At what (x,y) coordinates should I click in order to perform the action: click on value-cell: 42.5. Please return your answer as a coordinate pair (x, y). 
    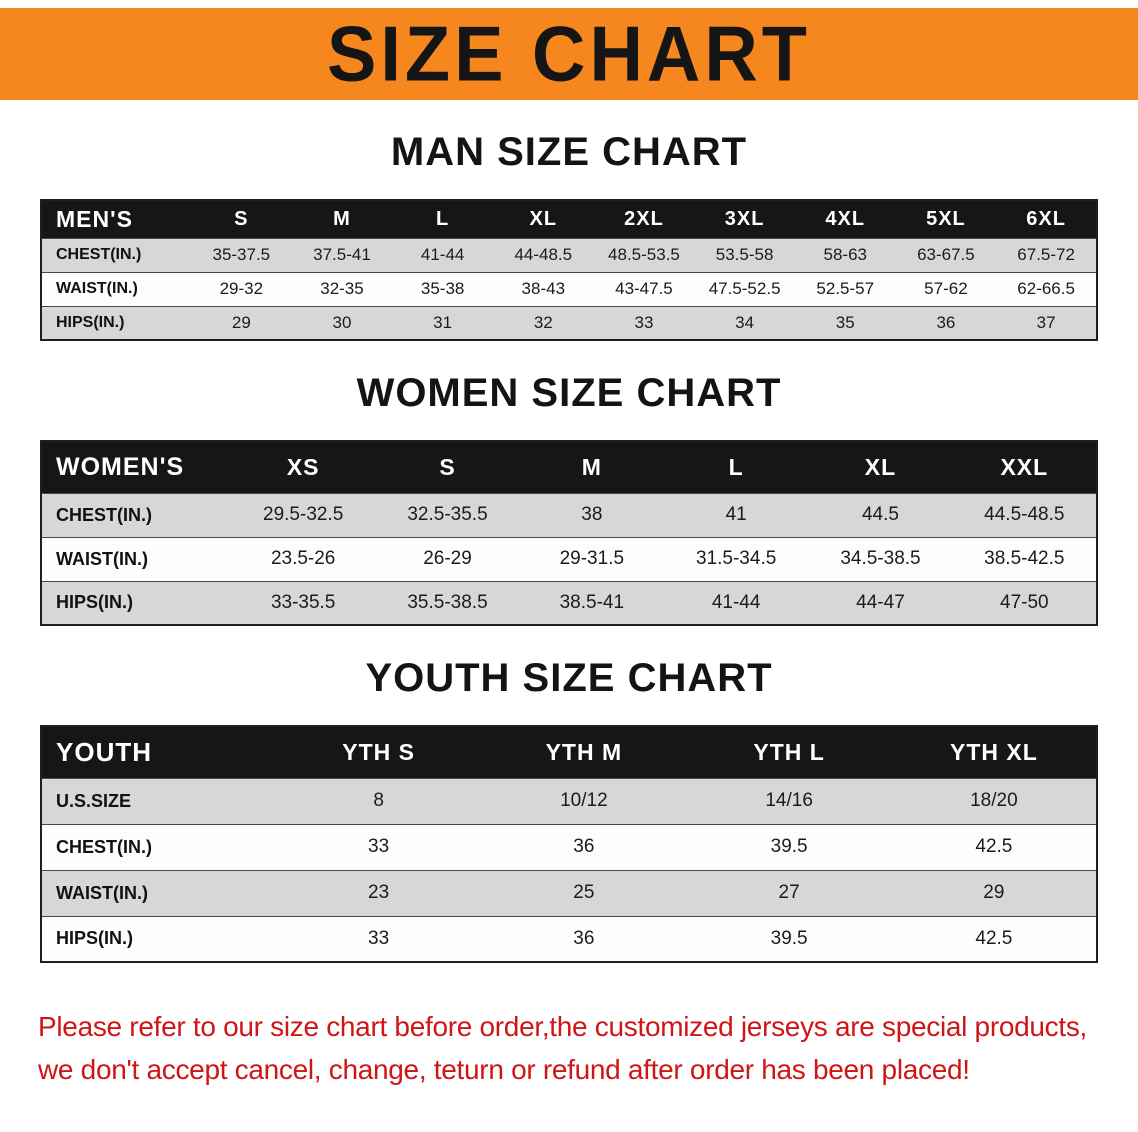
    Looking at the image, I should click on (994, 938).